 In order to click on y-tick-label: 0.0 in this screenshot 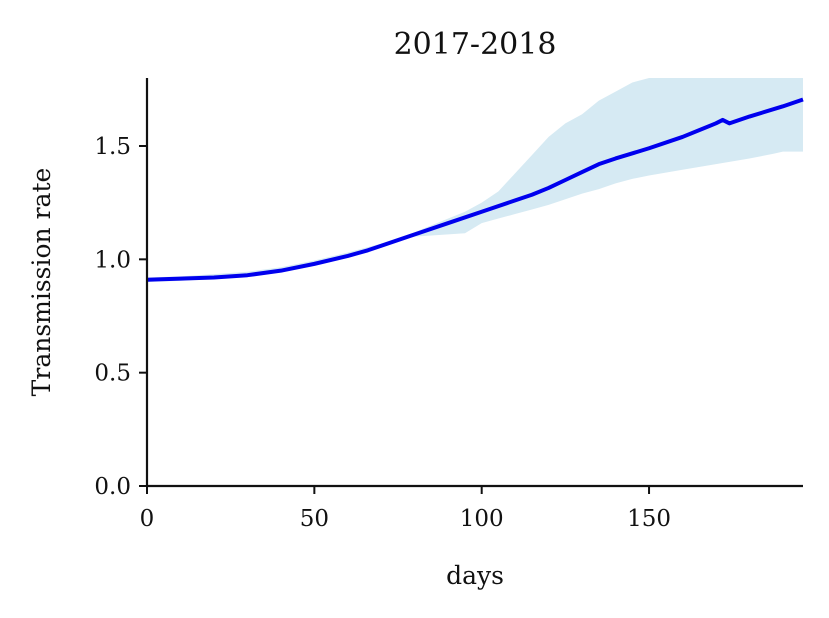, I will do `click(112, 487)`.